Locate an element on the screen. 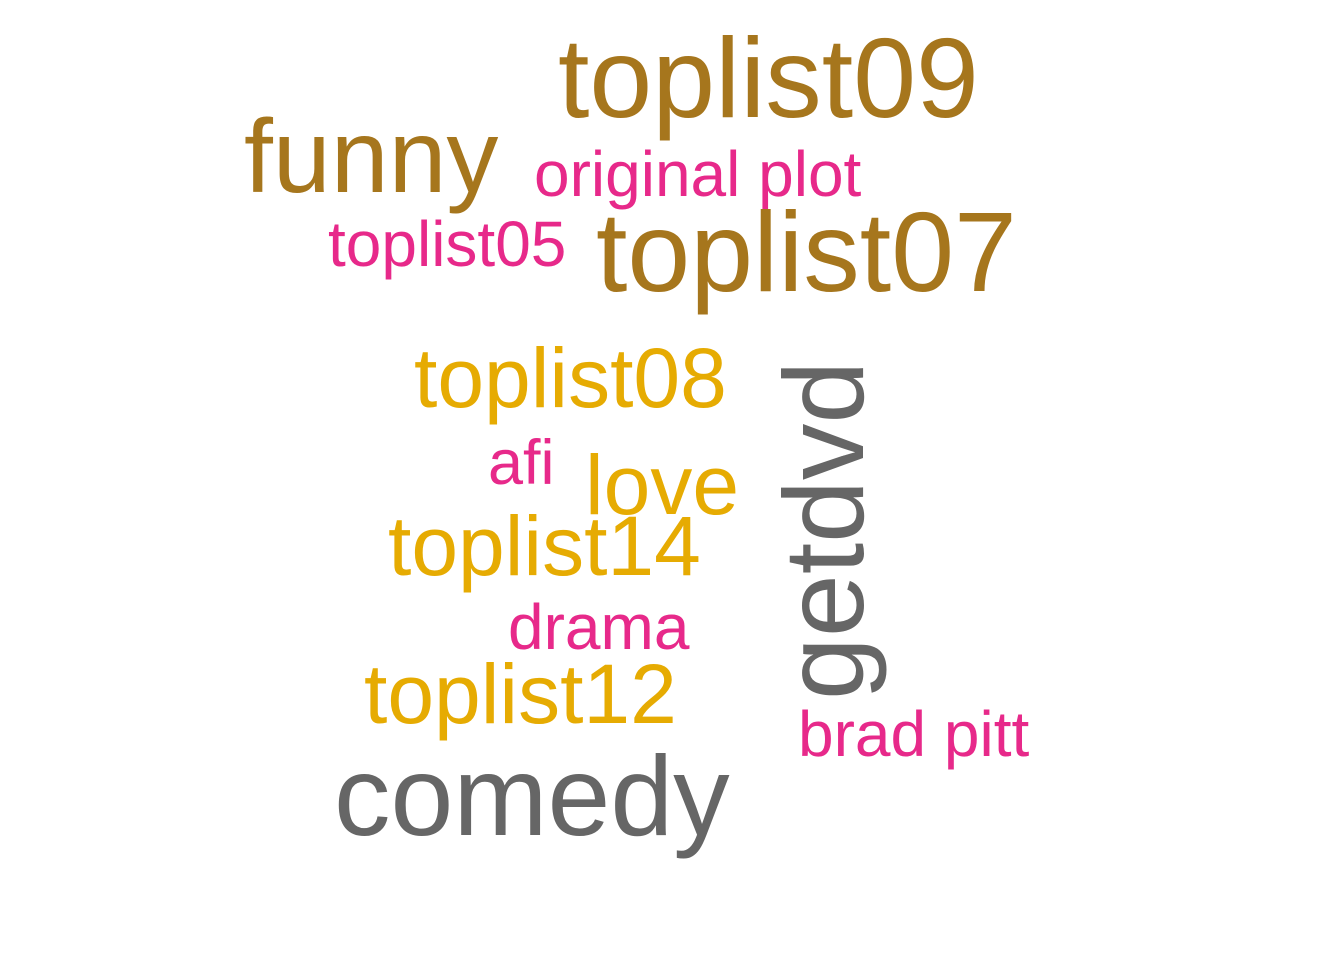 The height and width of the screenshot is (960, 1344). word-love: love is located at coordinates (662, 485).